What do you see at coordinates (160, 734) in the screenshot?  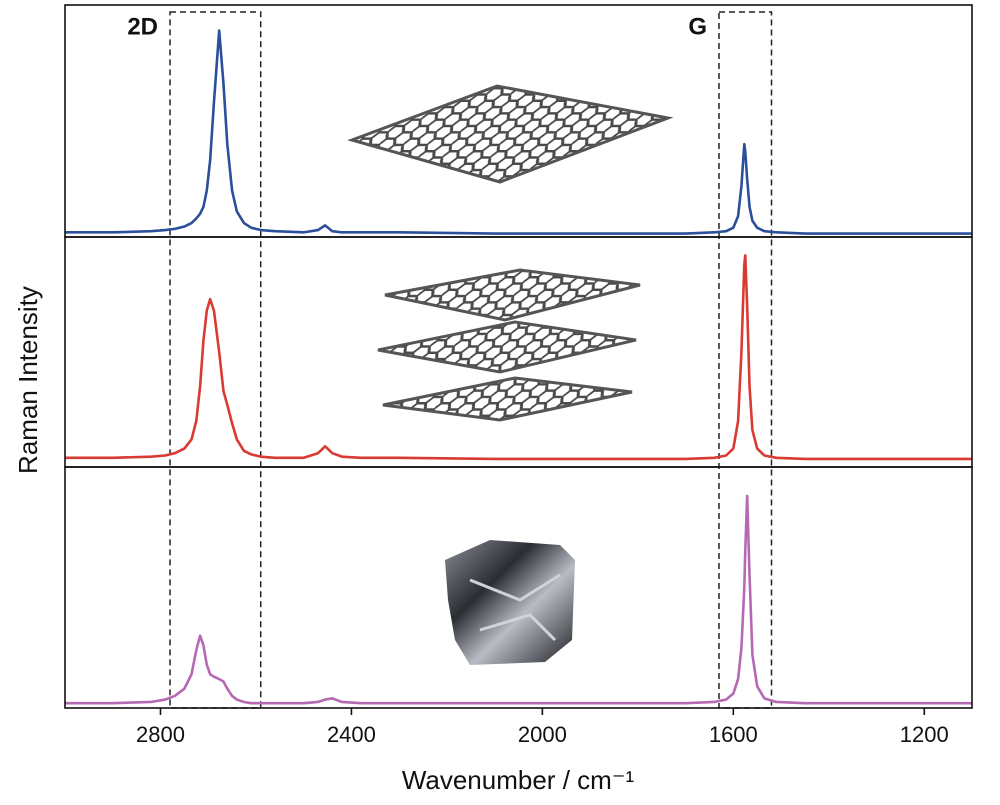 I see `x-tick-label: 2800` at bounding box center [160, 734].